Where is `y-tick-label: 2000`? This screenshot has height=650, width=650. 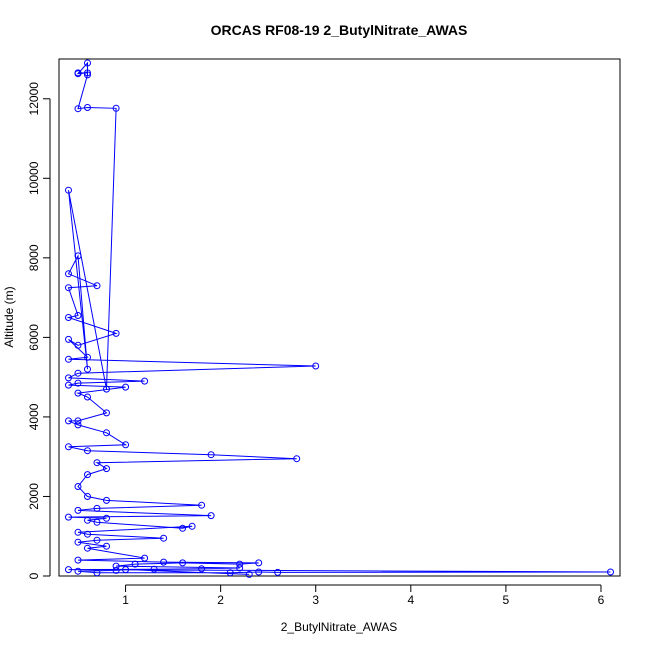
y-tick-label: 2000 is located at coordinates (34, 496).